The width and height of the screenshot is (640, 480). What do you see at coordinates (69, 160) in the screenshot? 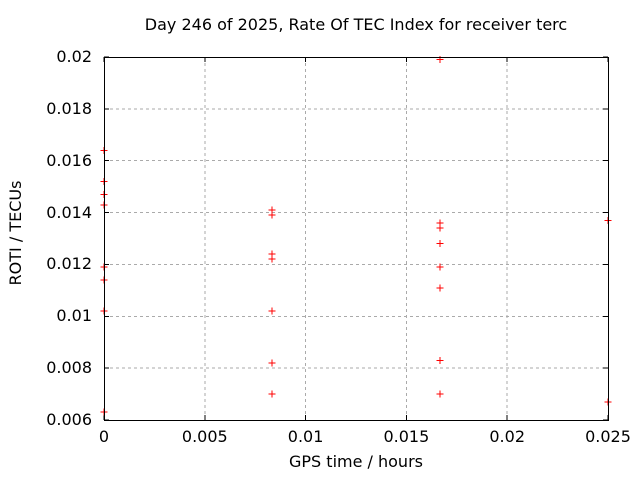
I see `y-tick-label: 0.016` at bounding box center [69, 160].